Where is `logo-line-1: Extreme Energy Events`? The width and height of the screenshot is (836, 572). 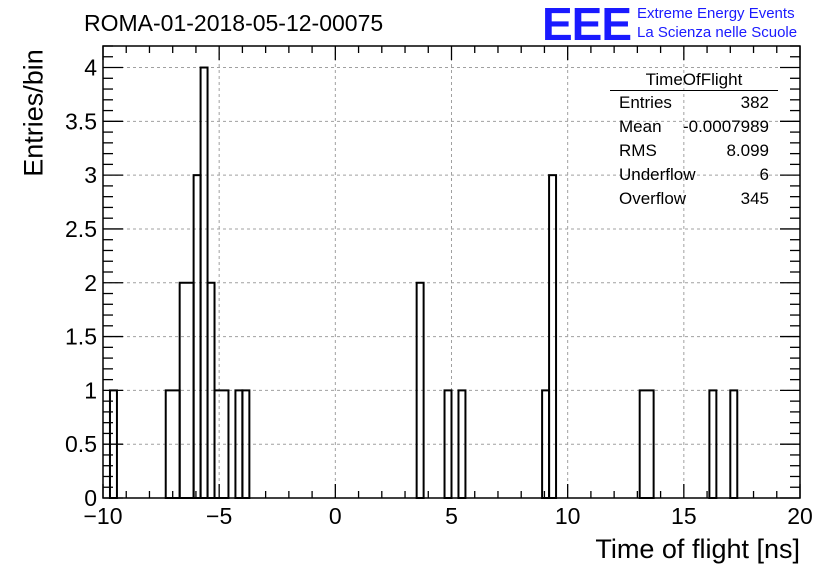 logo-line-1: Extreme Energy Events is located at coordinates (716, 13).